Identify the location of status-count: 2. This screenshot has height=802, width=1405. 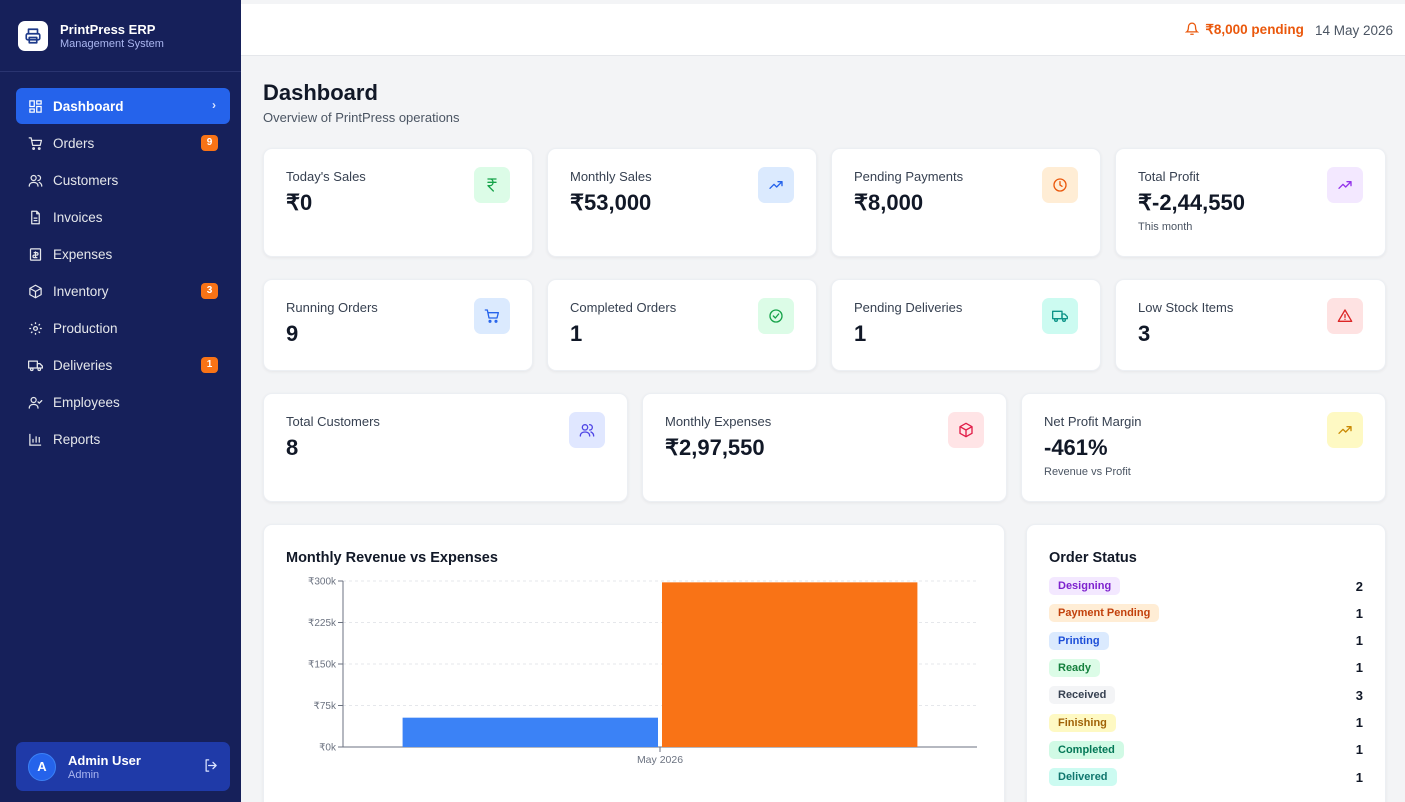
(1359, 586).